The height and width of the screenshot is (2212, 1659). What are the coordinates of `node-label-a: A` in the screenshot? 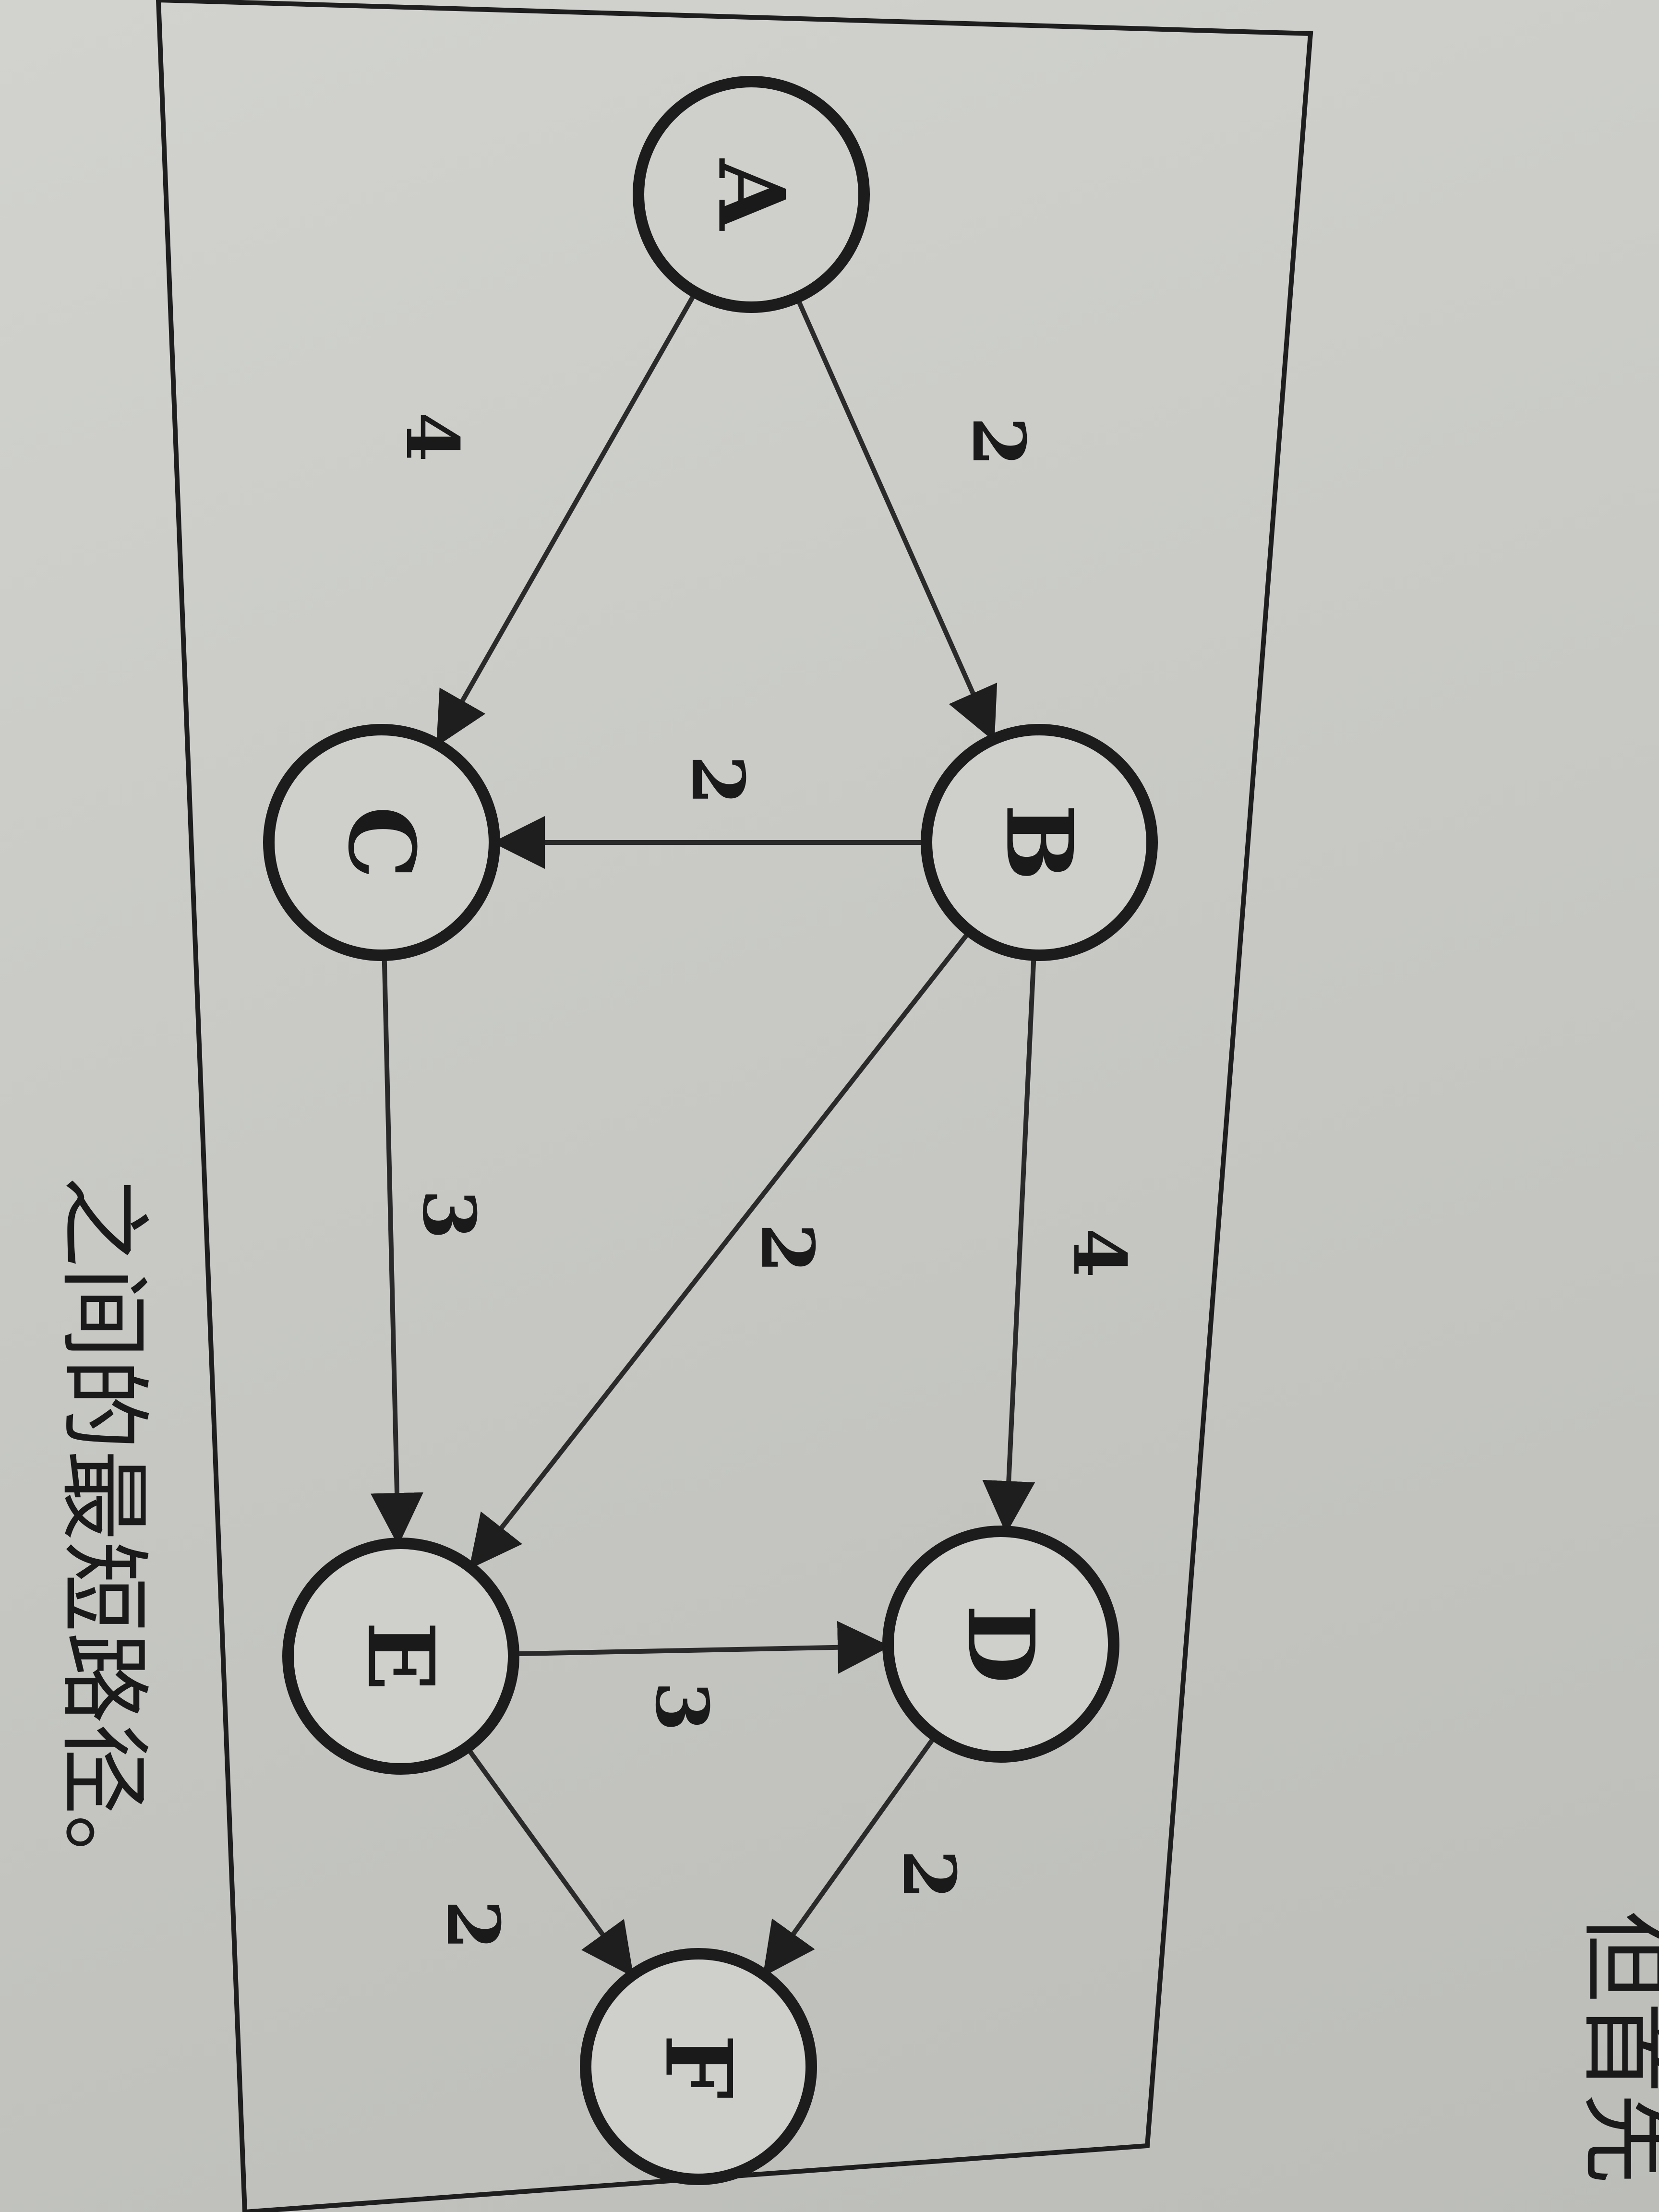 It's located at (752, 194).